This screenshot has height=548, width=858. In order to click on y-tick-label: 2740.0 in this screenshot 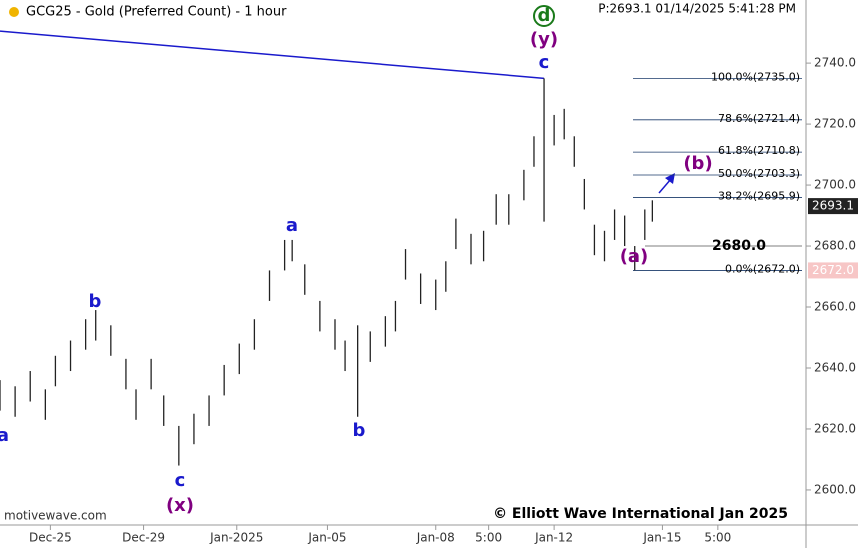, I will do `click(835, 63)`.